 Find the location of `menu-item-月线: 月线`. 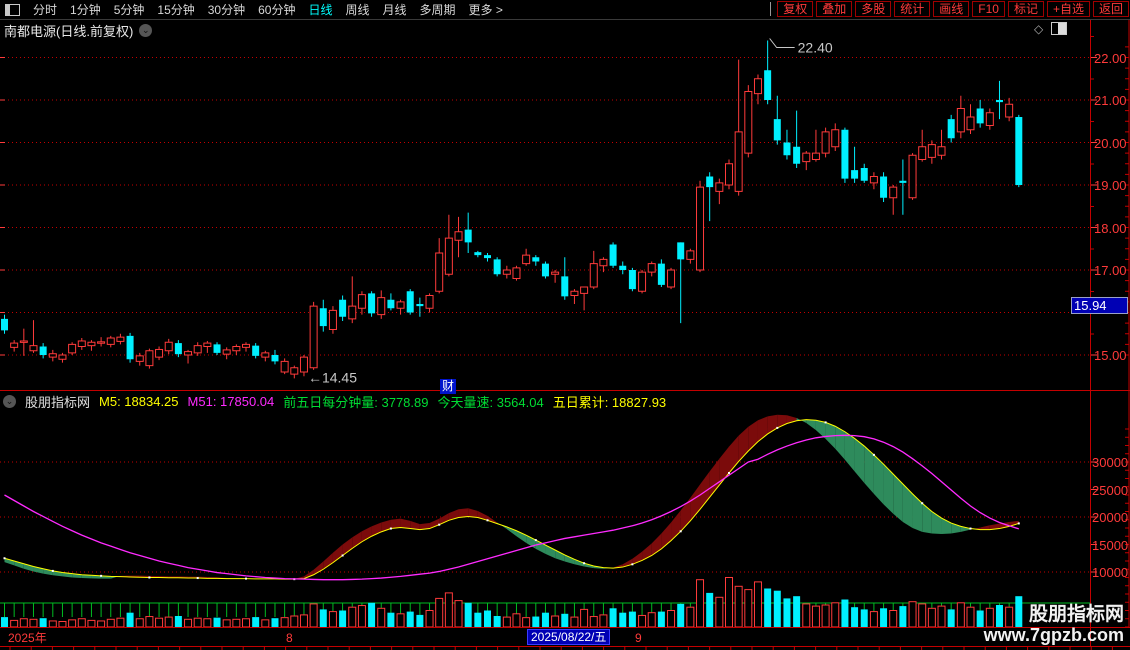

menu-item-月线: 月线 is located at coordinates (394, 9).